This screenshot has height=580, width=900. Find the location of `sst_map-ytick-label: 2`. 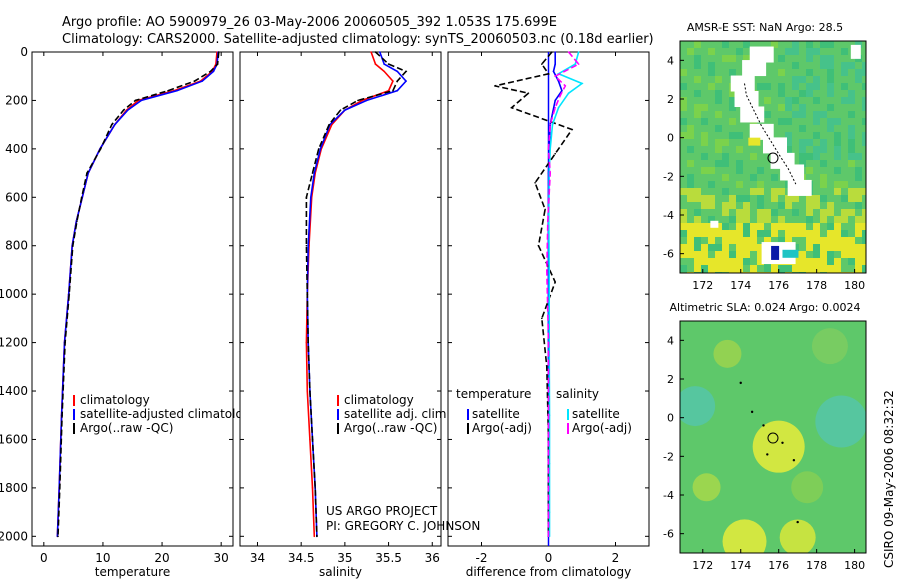

sst_map-ytick-label: 2 is located at coordinates (670, 99).